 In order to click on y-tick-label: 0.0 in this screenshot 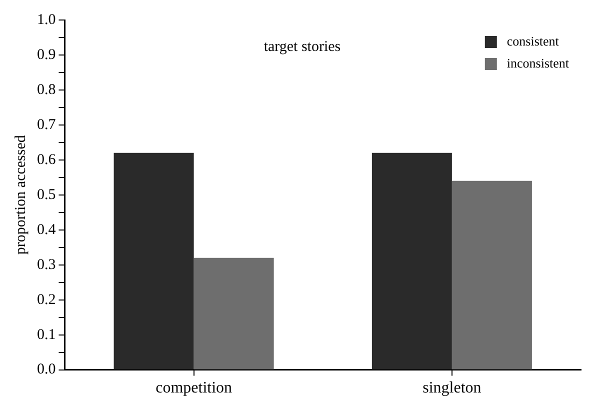, I will do `click(46, 370)`.